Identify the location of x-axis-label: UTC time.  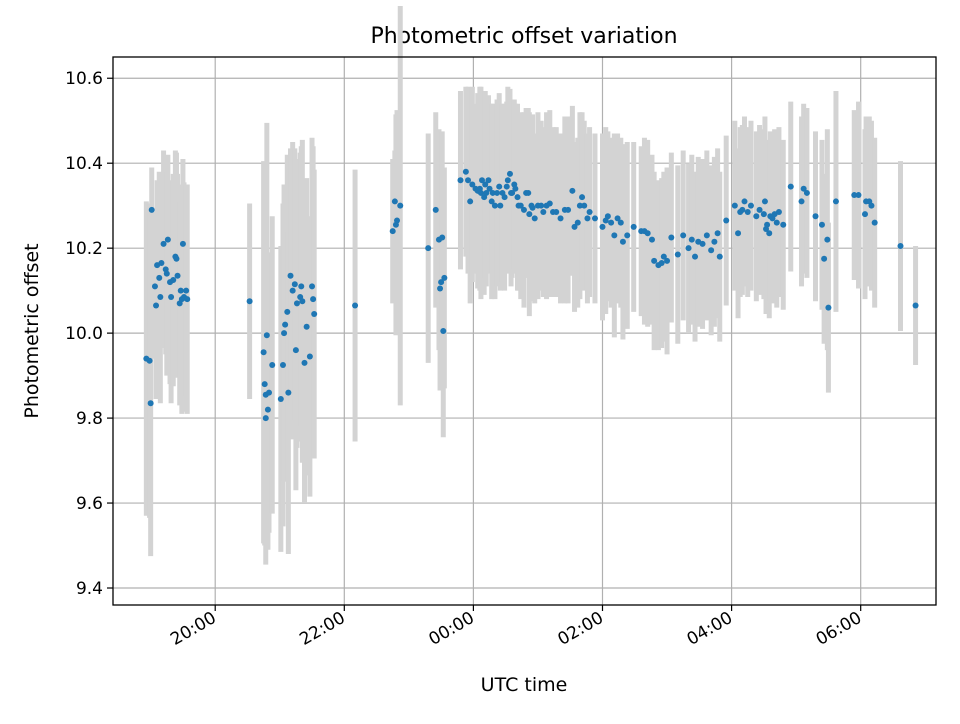
(524, 685).